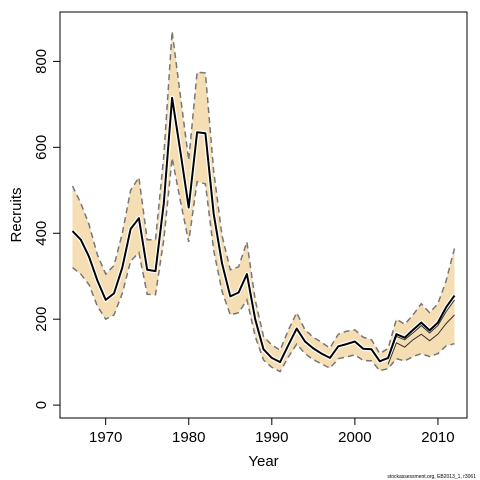  What do you see at coordinates (41, 147) in the screenshot?
I see `y-tick-label: 600` at bounding box center [41, 147].